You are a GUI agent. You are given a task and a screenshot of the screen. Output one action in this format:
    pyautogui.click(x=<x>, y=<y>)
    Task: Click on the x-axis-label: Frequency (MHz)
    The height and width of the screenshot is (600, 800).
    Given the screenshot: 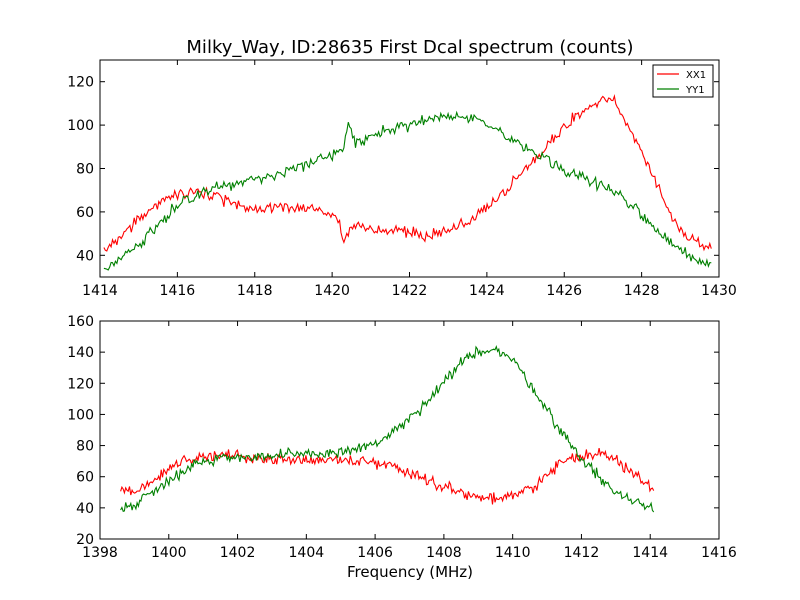 What is the action you would take?
    pyautogui.click(x=410, y=572)
    